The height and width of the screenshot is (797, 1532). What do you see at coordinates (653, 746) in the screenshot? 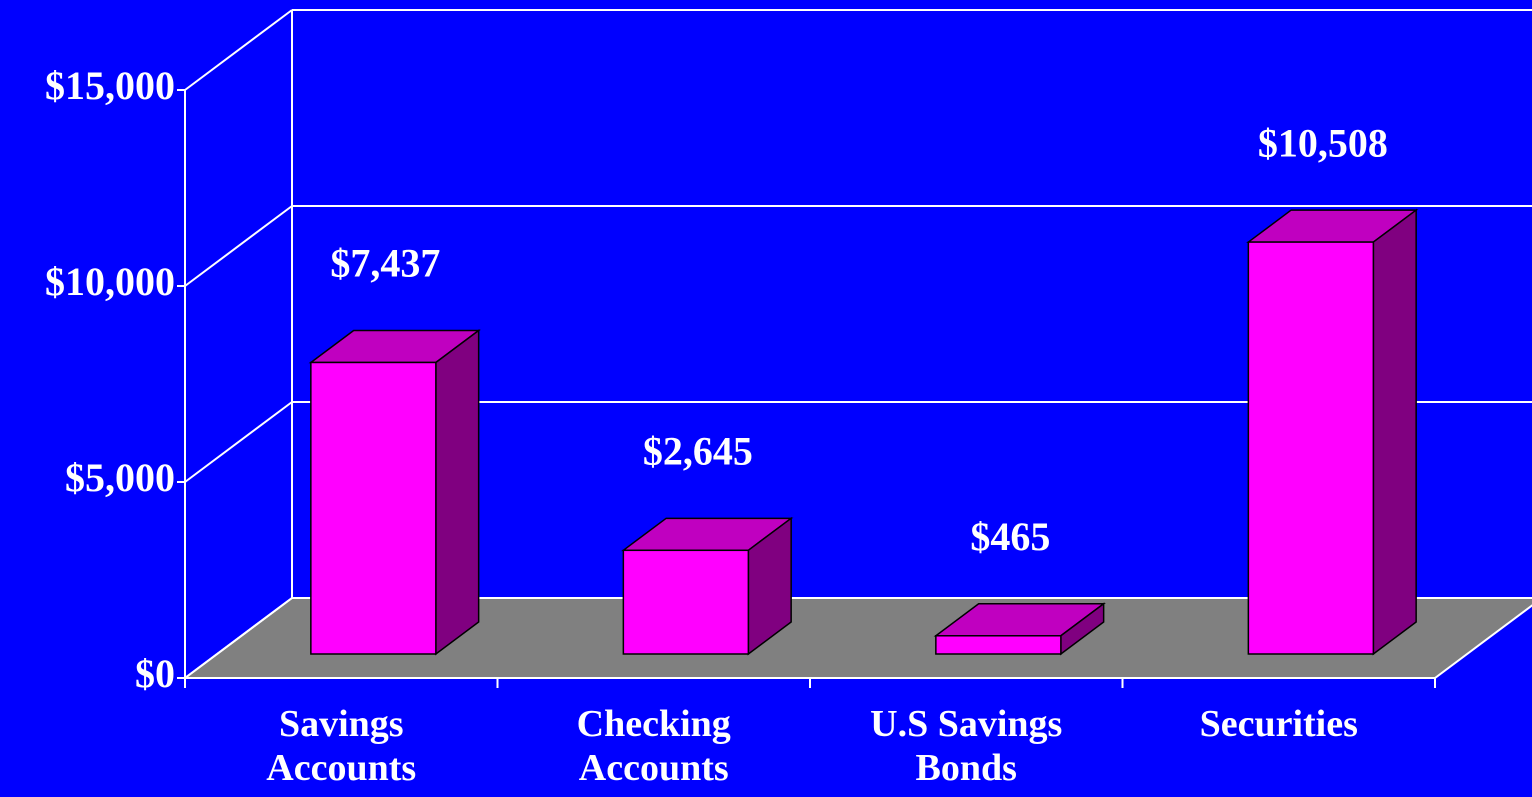
I see `x-tick-label: Checking Accounts` at bounding box center [653, 746].